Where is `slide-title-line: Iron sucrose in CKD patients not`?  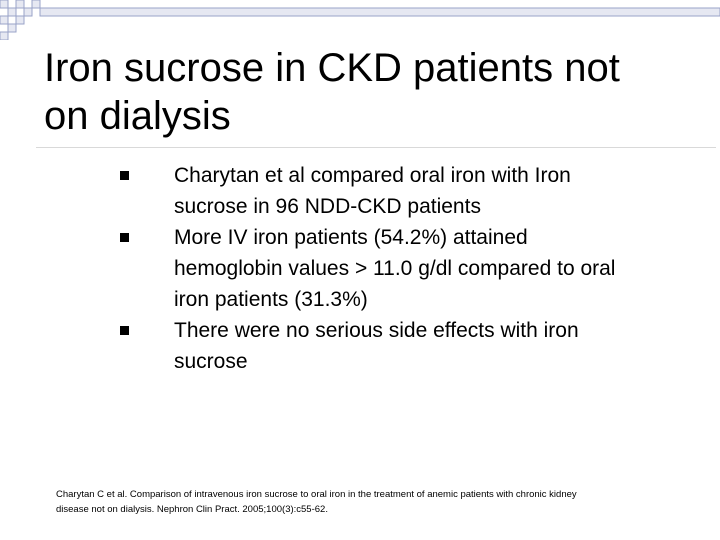
slide-title-line: Iron sucrose in CKD patients not is located at coordinates (332, 68).